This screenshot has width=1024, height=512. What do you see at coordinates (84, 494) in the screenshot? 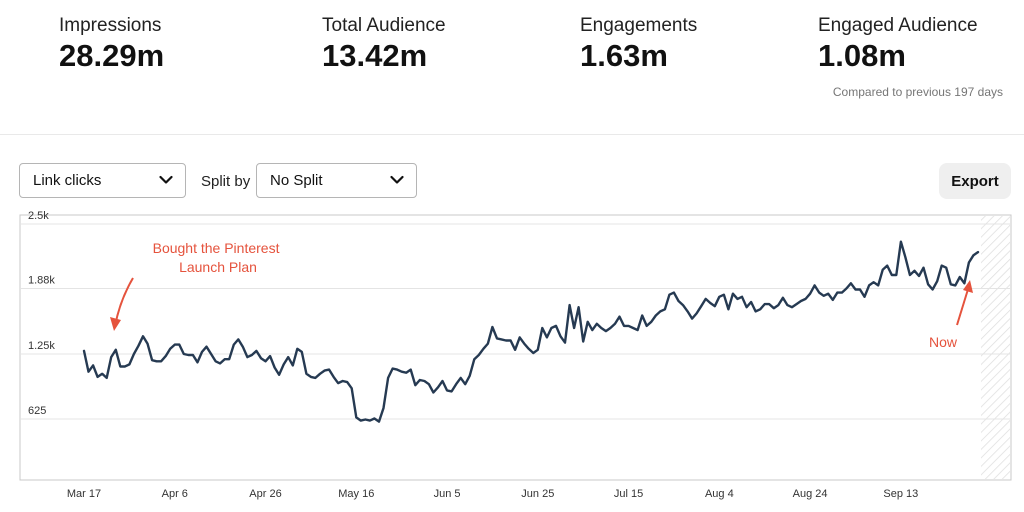
I see `x-tick-label: Mar 17` at bounding box center [84, 494].